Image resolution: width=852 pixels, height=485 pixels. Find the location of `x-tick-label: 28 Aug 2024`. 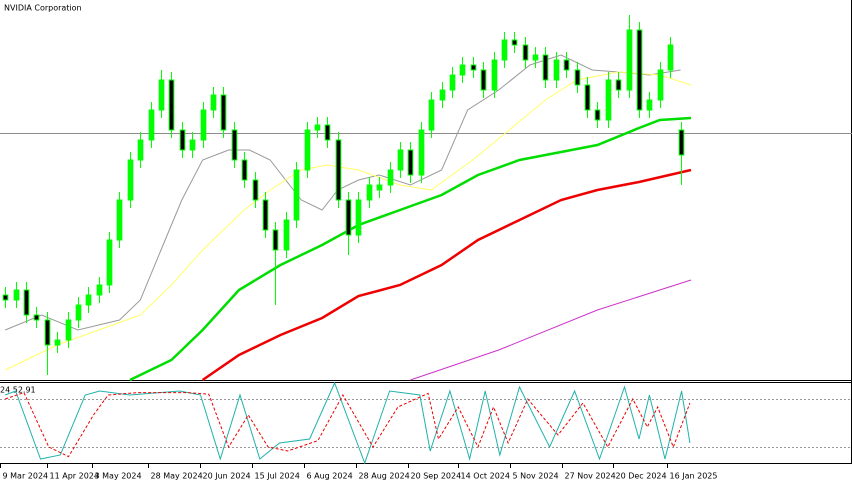

x-tick-label: 28 Aug 2024 is located at coordinates (384, 476).